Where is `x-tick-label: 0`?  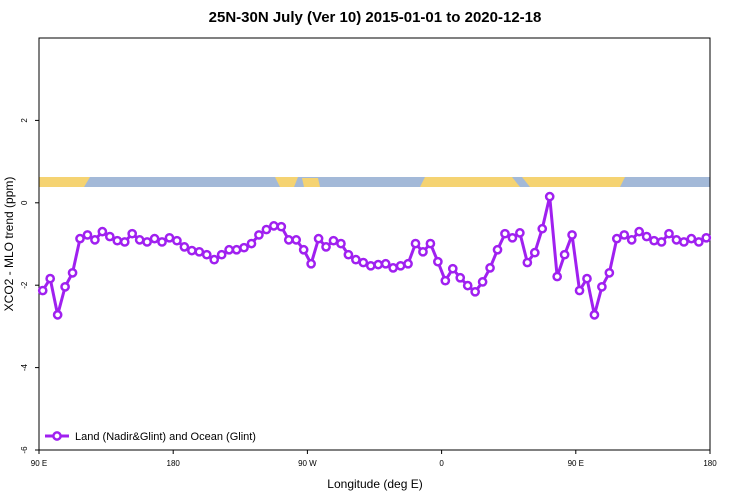
x-tick-label: 0 is located at coordinates (441, 463).